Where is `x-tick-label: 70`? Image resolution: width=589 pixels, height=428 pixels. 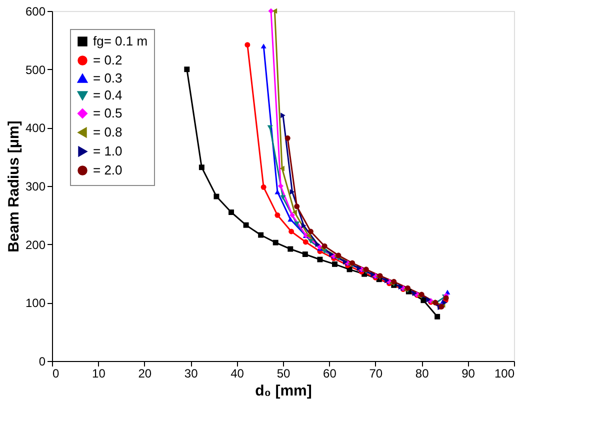 x-tick-label: 70 is located at coordinates (376, 373).